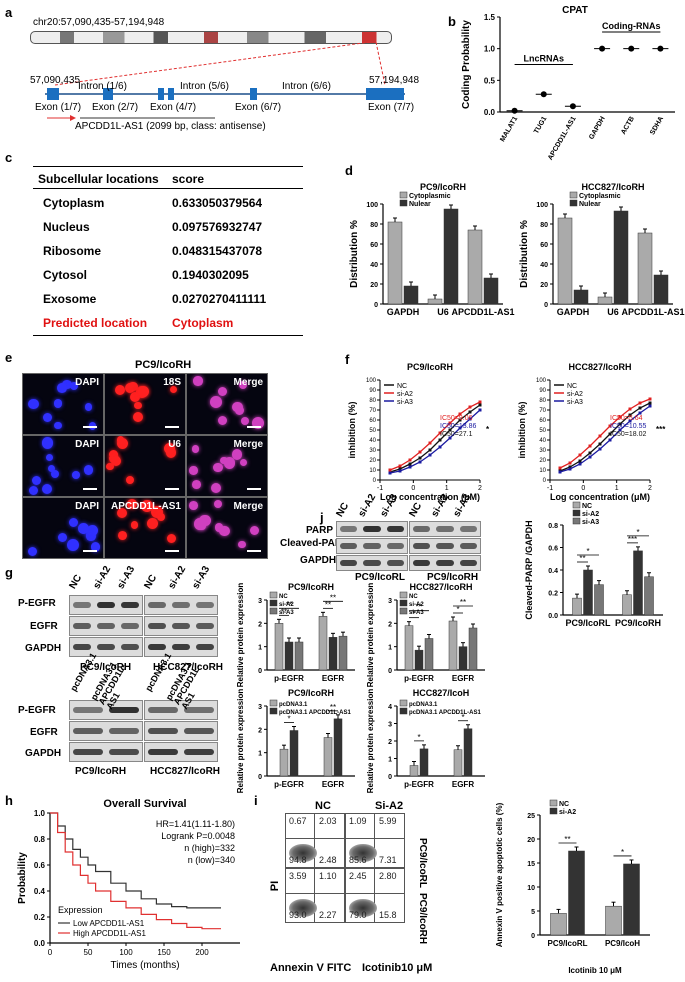 The width and height of the screenshot is (685, 982). I want to click on x-tick-label: APCDD1L-AS1, so click(652, 312).